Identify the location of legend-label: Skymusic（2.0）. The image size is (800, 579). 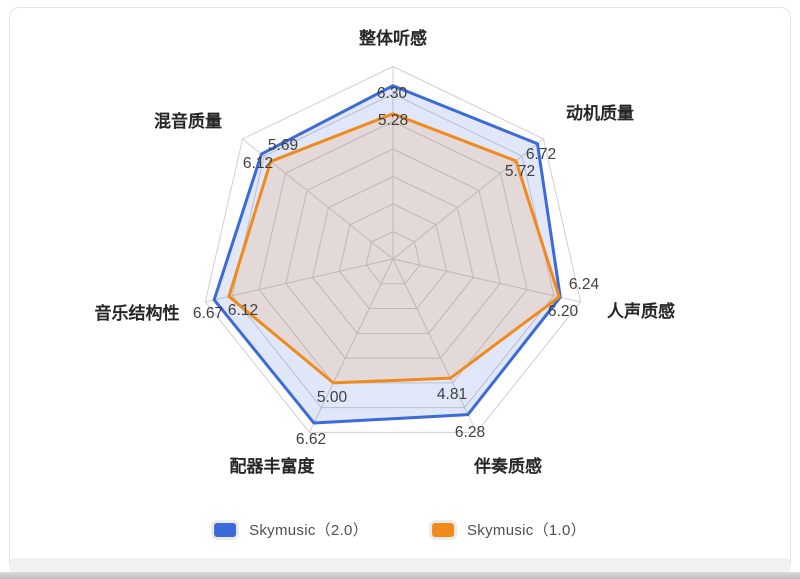
(308, 530).